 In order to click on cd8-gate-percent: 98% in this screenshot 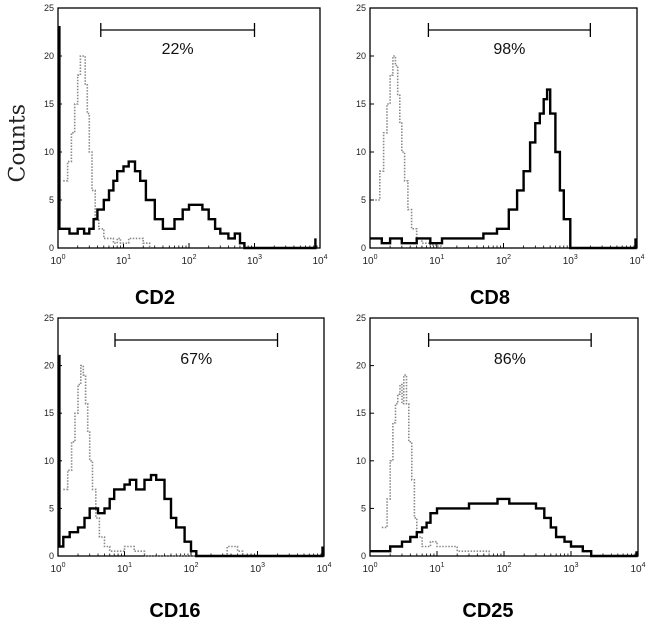, I will do `click(509, 49)`.